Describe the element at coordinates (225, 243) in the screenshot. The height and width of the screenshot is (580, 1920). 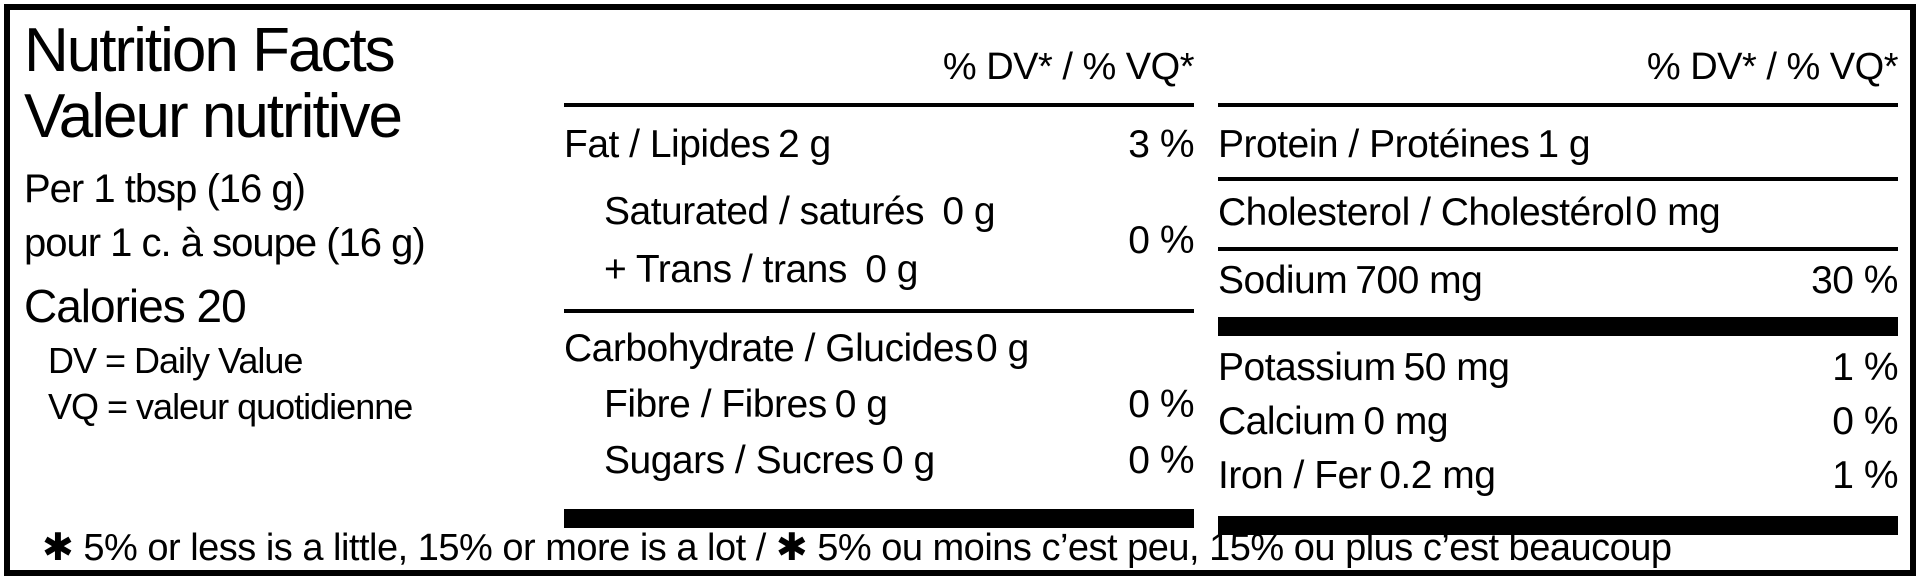
I see `serving-size-french: pour 1 c. à soupe (16 g)` at that location.